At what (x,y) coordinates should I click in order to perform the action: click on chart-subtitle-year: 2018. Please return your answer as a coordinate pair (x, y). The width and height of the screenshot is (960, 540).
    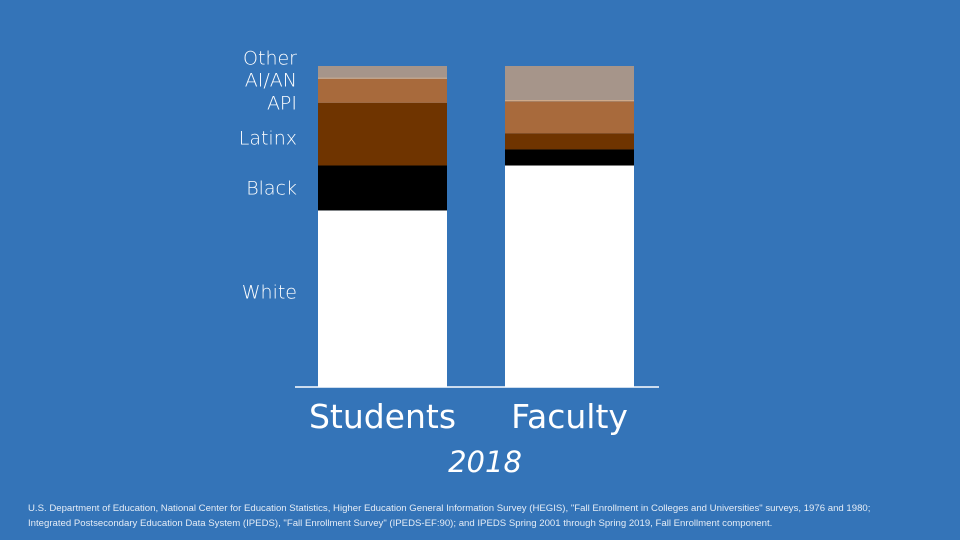
    Looking at the image, I should click on (485, 462).